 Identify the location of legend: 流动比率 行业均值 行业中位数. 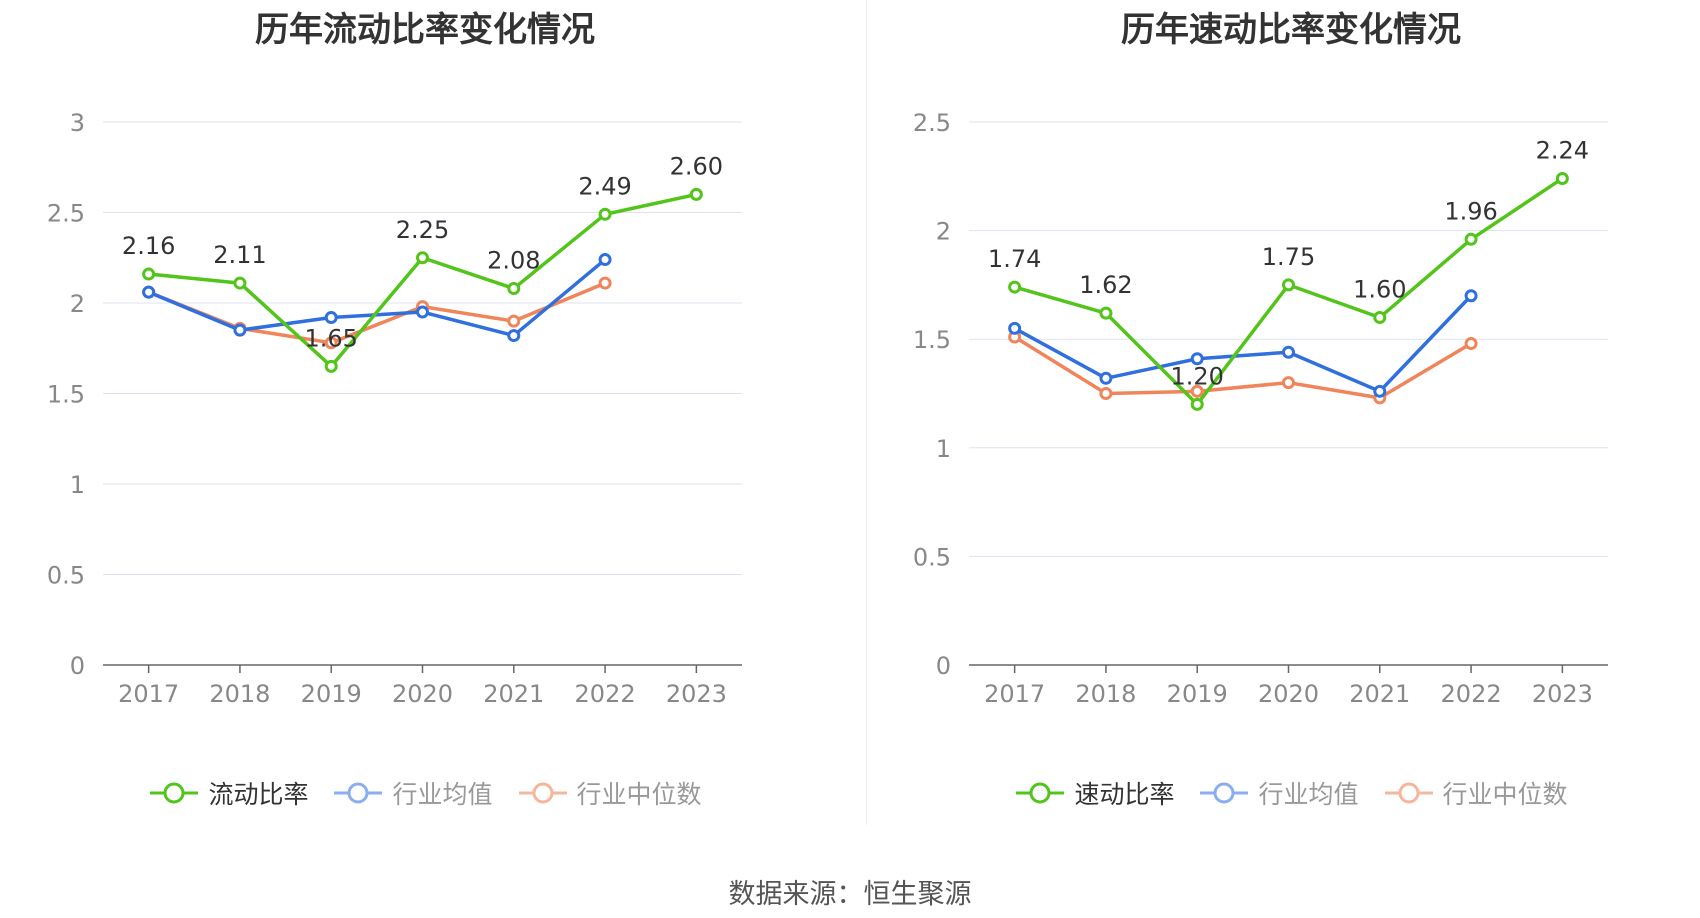
(425, 793).